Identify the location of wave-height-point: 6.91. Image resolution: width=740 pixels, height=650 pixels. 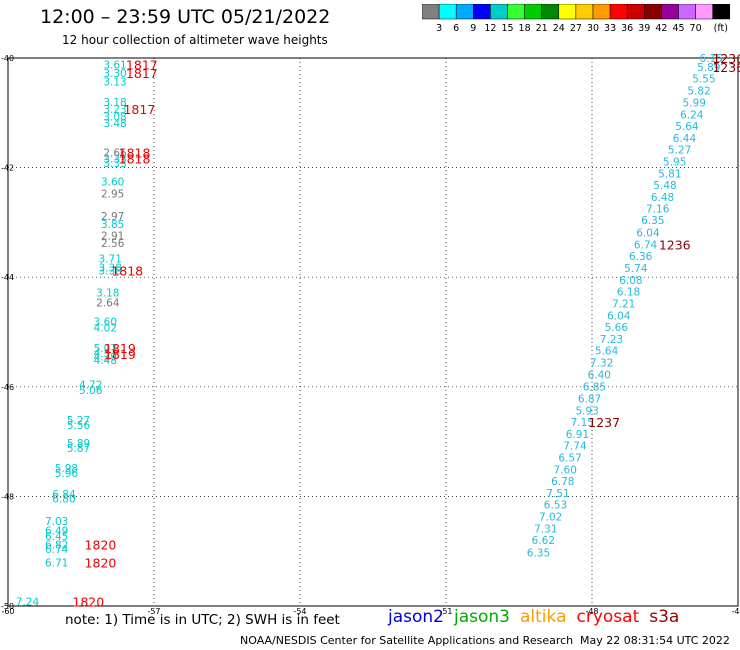
(577, 435).